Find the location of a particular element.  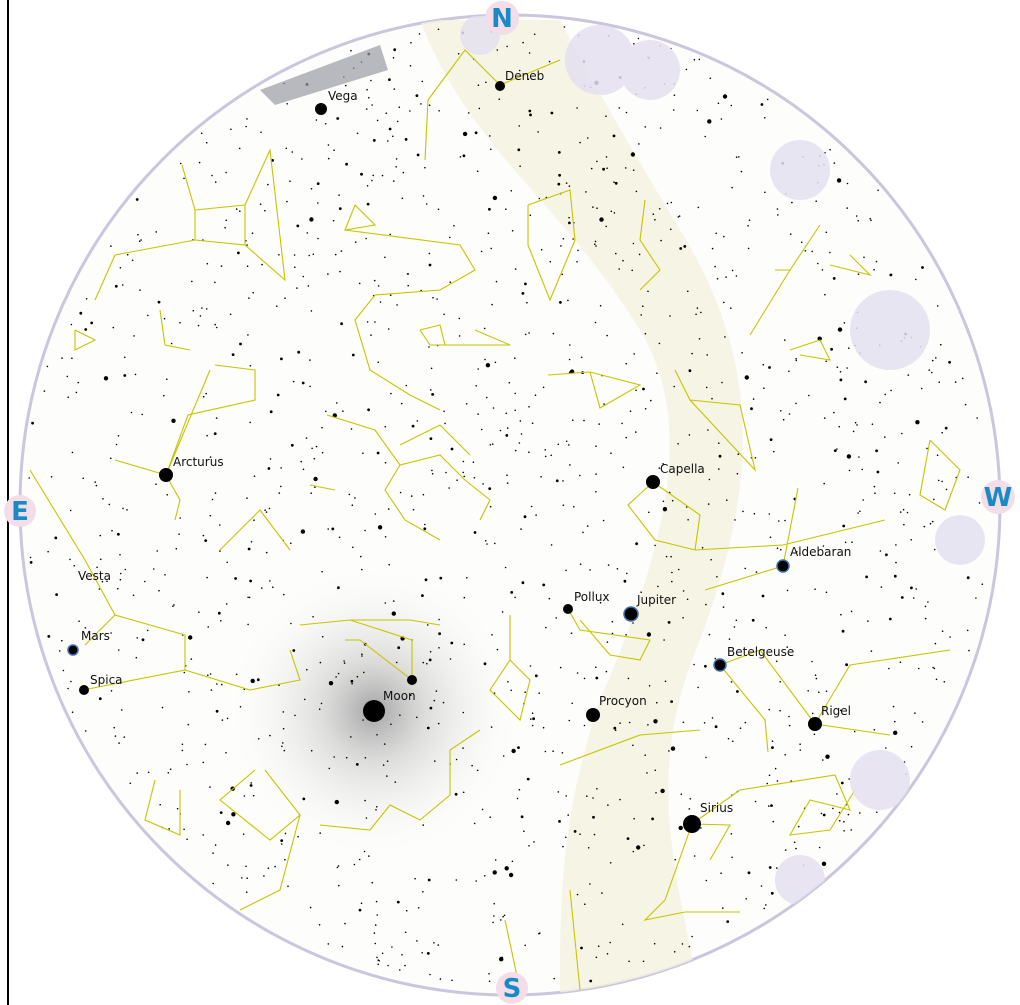

star-label: Rigel is located at coordinates (836, 711).